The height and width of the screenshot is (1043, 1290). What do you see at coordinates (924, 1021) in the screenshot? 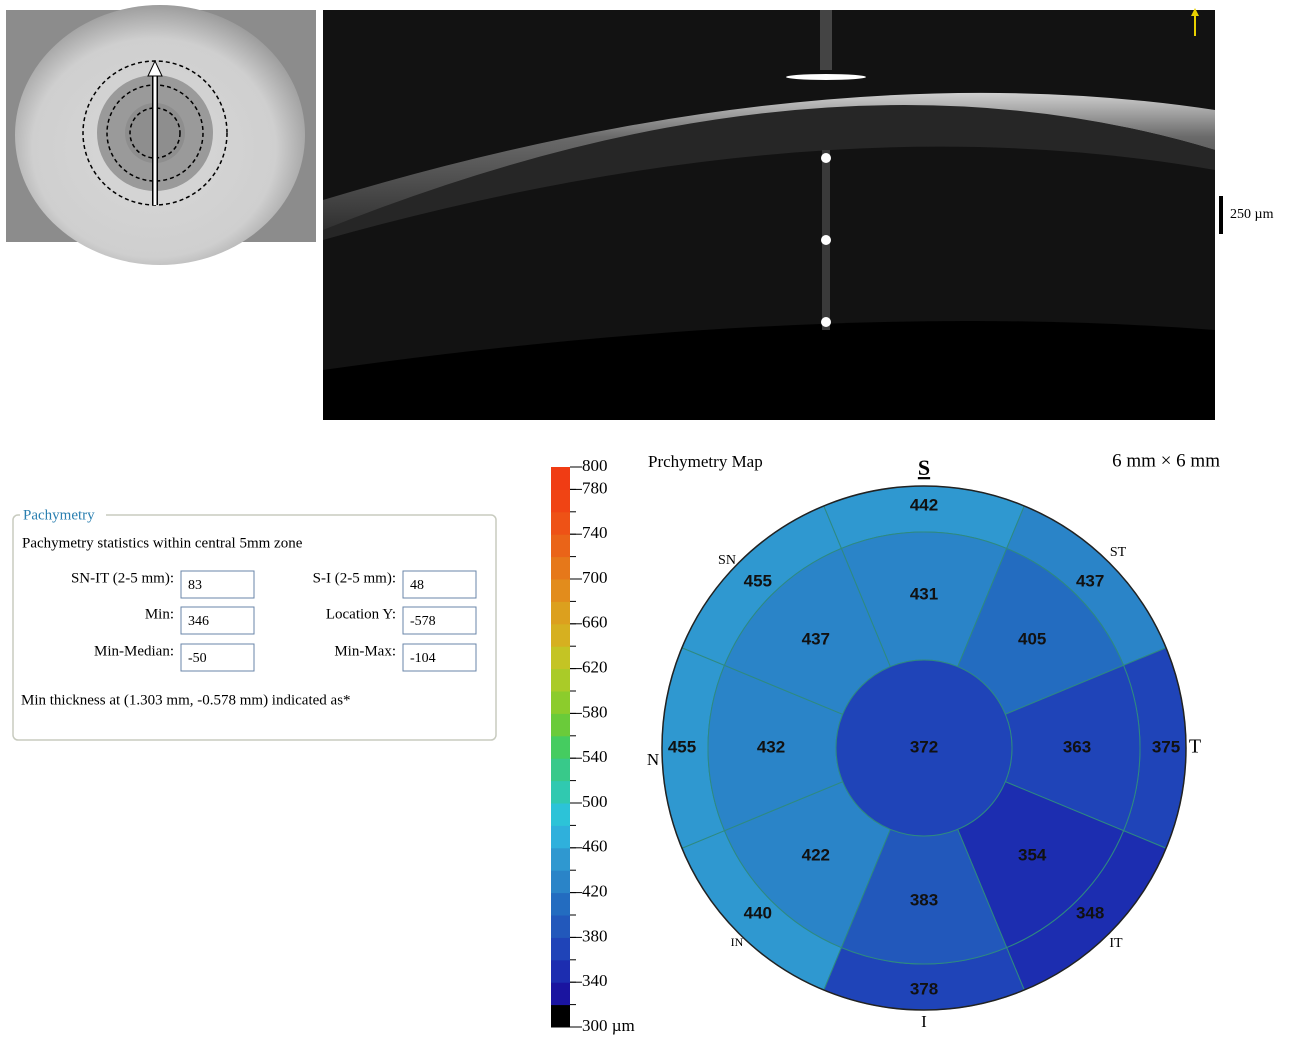
I see `direction-label: I` at bounding box center [924, 1021].